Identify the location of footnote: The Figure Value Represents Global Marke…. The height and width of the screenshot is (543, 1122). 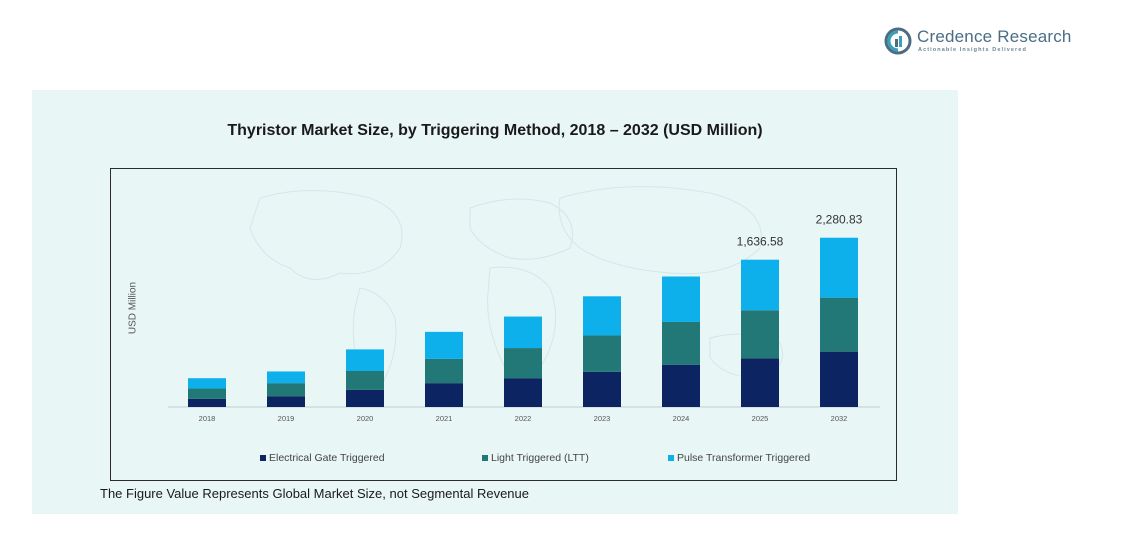
(314, 493).